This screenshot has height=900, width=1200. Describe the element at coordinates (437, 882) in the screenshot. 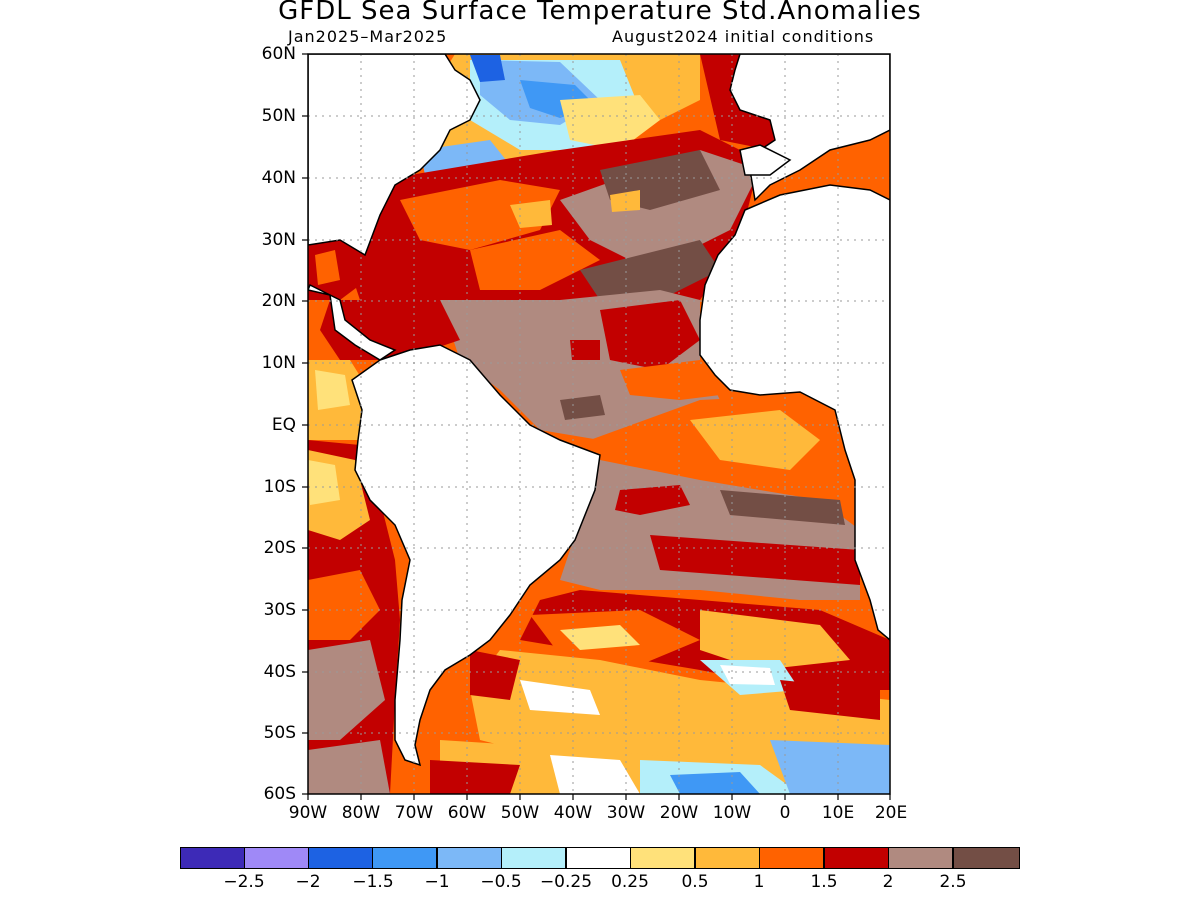

I see `colorbar-label: −1` at that location.